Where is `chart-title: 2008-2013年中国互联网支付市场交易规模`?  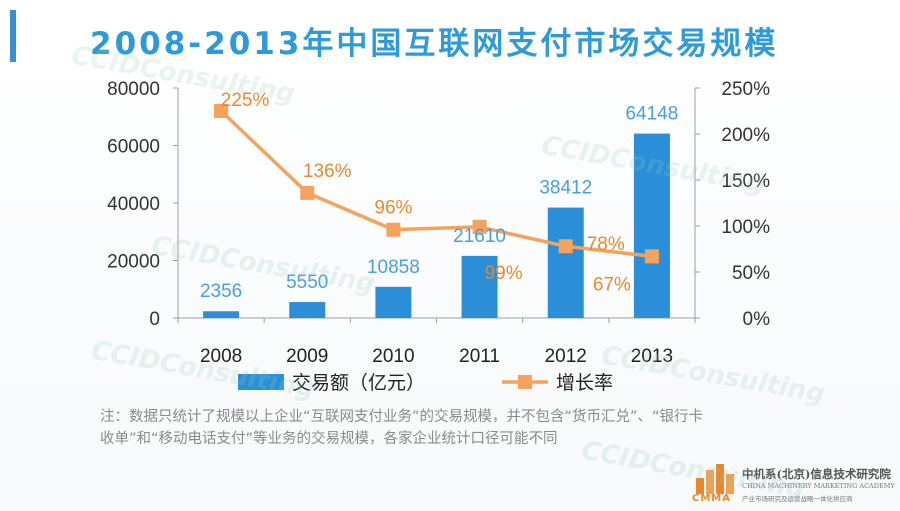 chart-title: 2008-2013年中国互联网支付市场交易规模 is located at coordinates (434, 44).